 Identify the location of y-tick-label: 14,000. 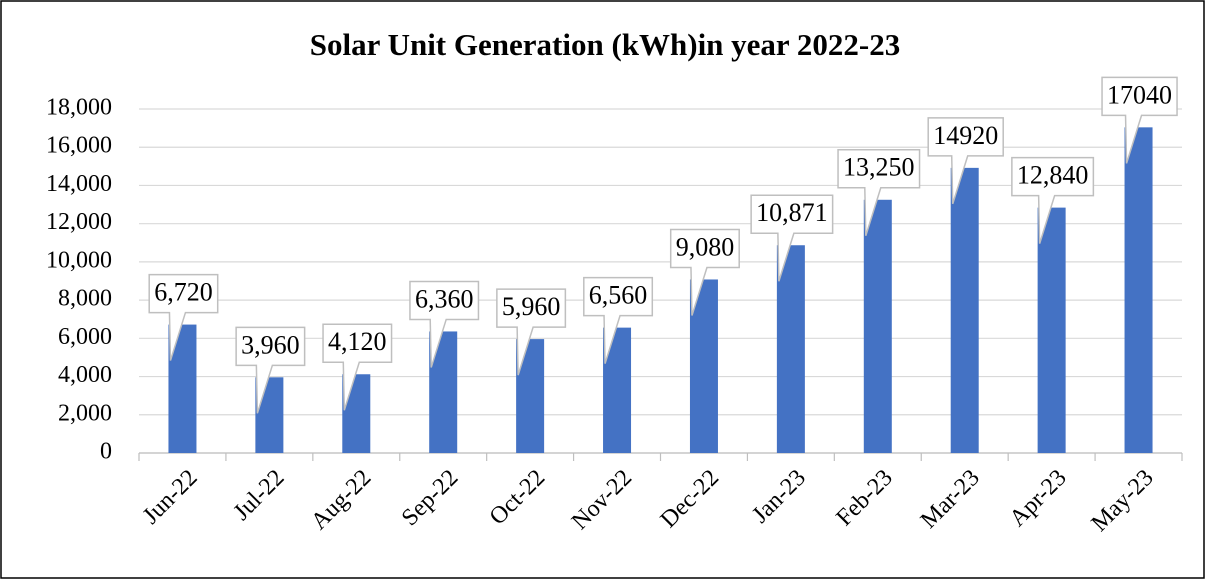
(79, 184).